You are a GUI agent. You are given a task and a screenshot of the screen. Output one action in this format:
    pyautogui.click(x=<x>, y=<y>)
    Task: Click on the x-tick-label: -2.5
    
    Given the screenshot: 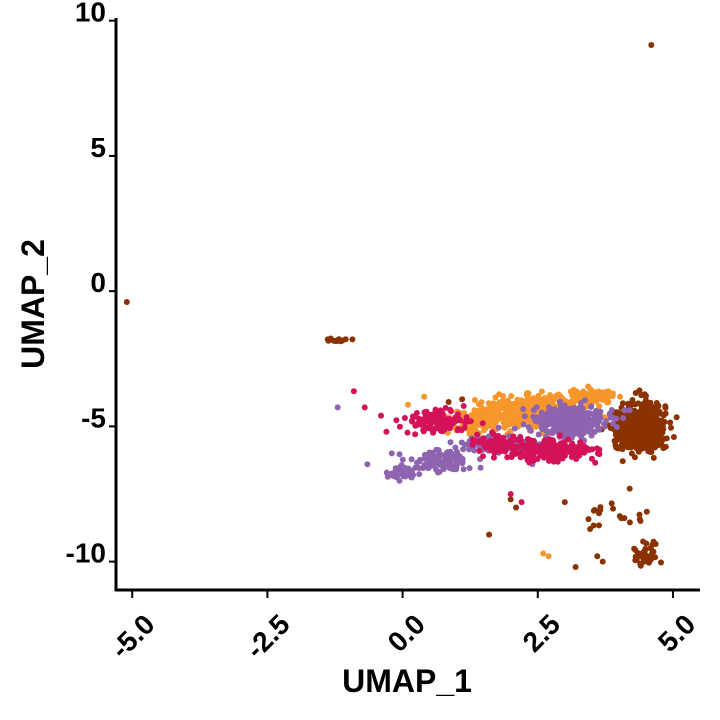 What is the action you would take?
    pyautogui.click(x=268, y=636)
    